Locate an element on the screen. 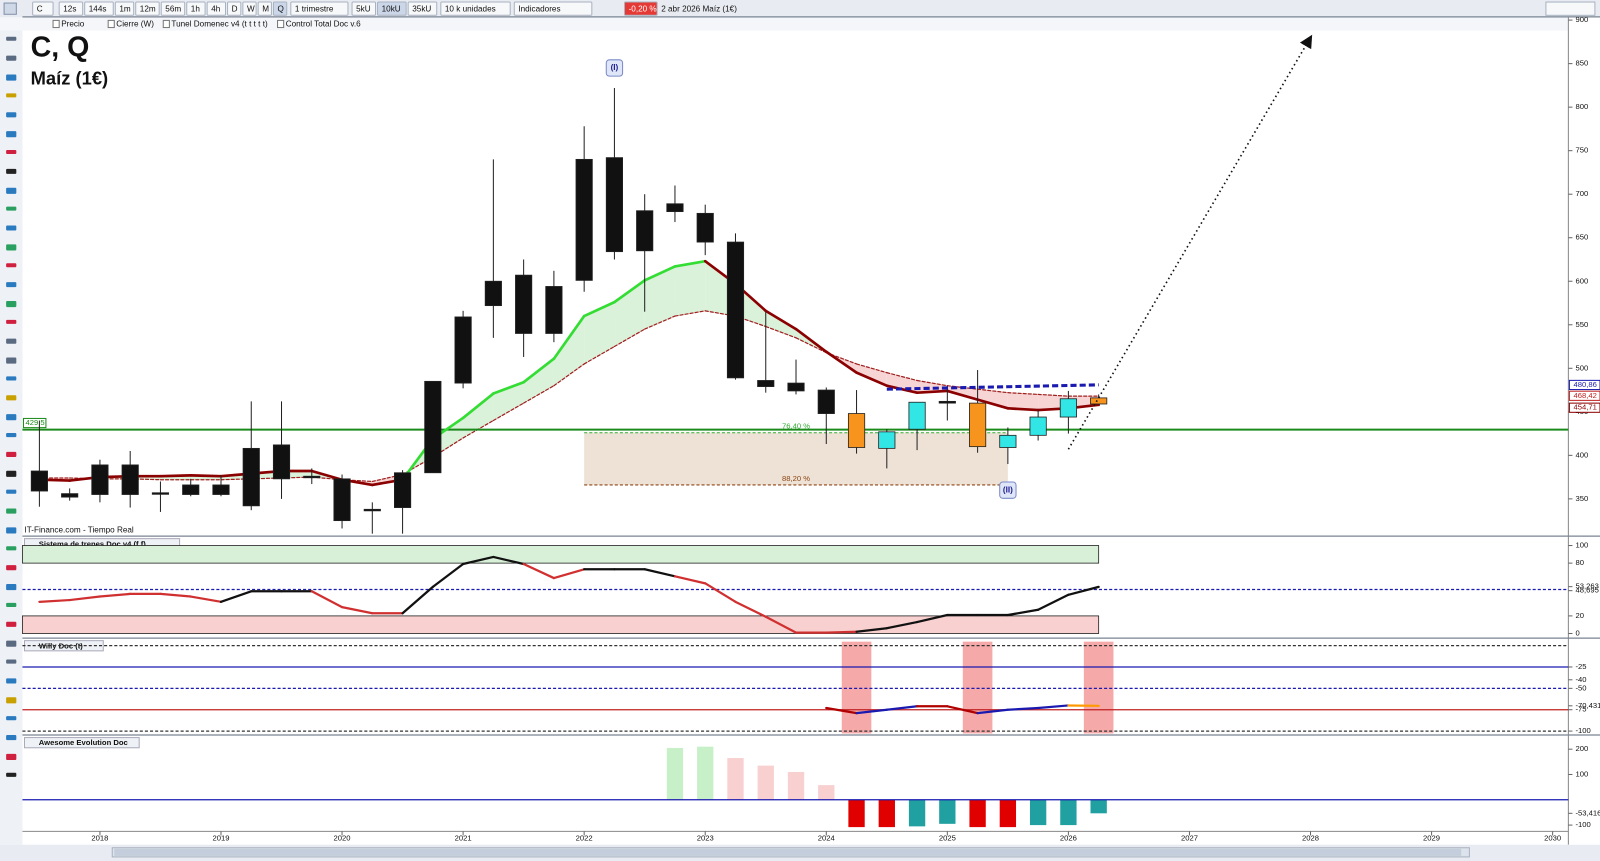 This screenshot has width=1600, height=861. timeframe-button: 1h is located at coordinates (195, 8).